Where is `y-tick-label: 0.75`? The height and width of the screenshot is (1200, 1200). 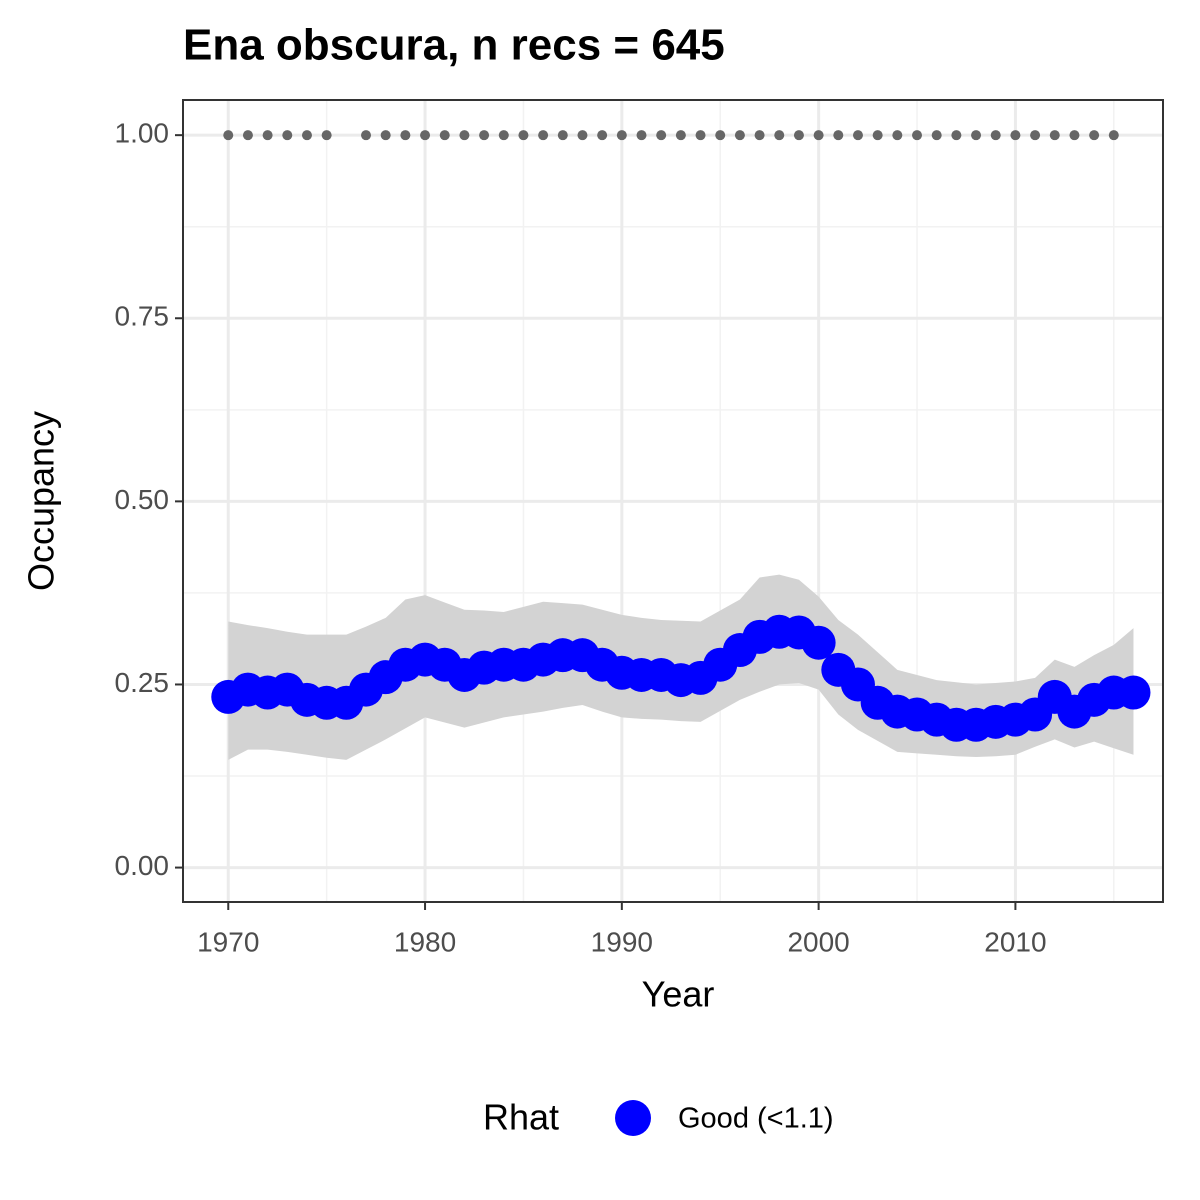
y-tick-label: 0.75 is located at coordinates (142, 316).